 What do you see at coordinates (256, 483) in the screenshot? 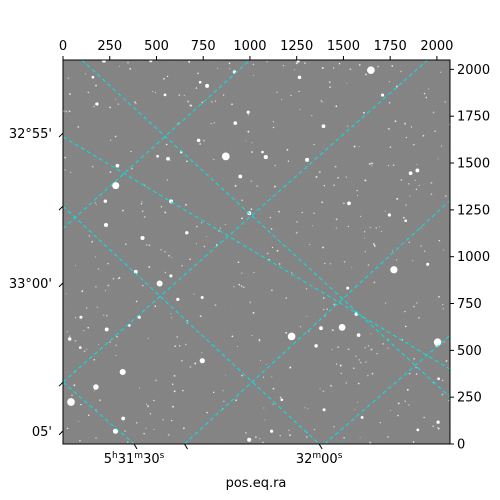
I see `x-axis-title: pos.eq.ra` at bounding box center [256, 483].